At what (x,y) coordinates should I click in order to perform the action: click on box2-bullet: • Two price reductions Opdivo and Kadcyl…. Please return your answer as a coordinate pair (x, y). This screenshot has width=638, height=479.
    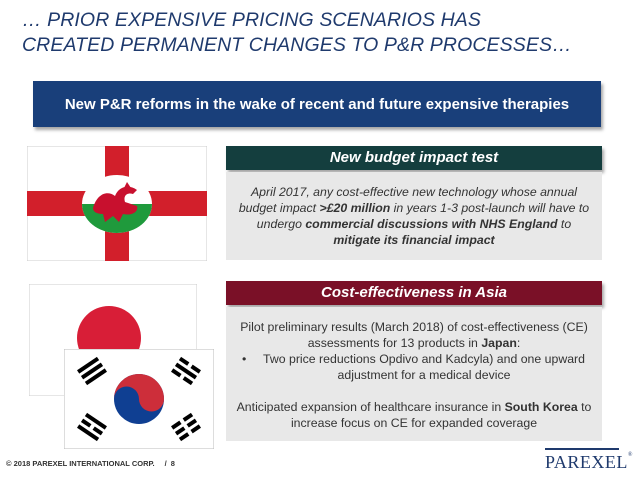
    Looking at the image, I should click on (414, 367).